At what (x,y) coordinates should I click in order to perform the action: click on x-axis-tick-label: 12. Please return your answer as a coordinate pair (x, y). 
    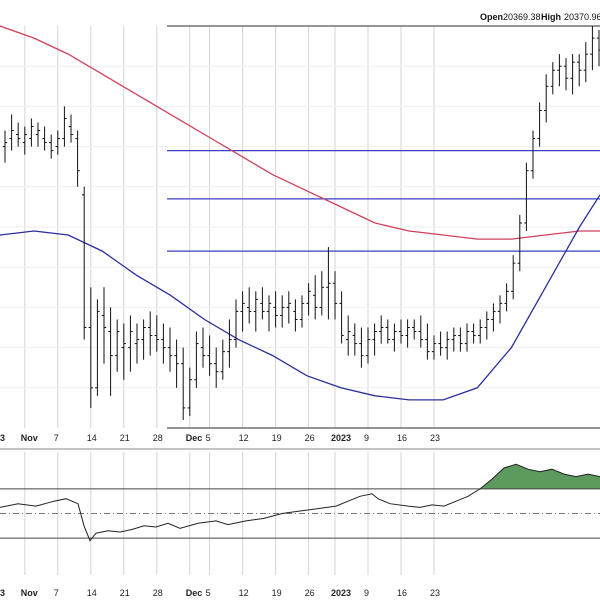
    Looking at the image, I should click on (244, 438).